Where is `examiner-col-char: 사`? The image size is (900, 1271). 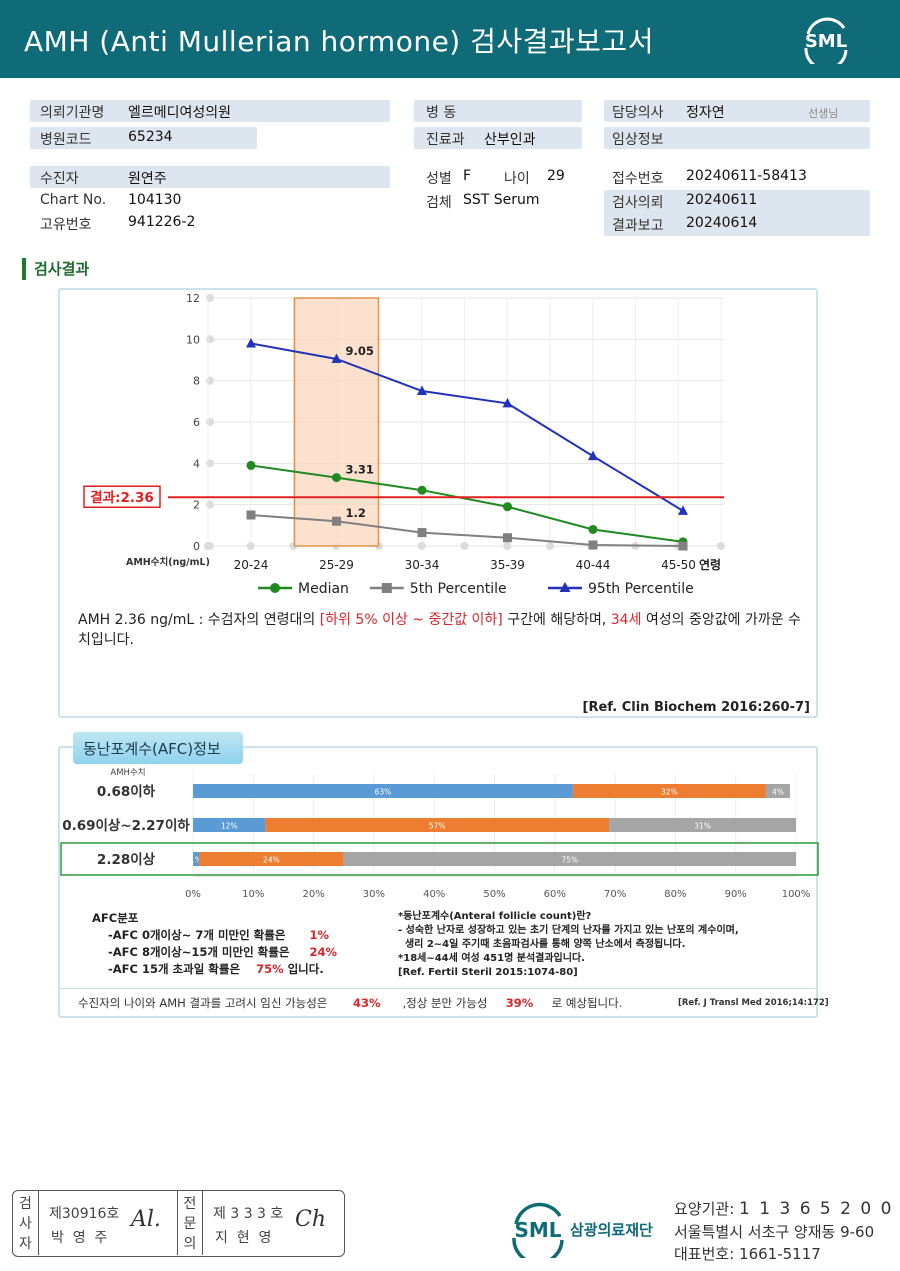
examiner-col-char: 사 is located at coordinates (25, 1224).